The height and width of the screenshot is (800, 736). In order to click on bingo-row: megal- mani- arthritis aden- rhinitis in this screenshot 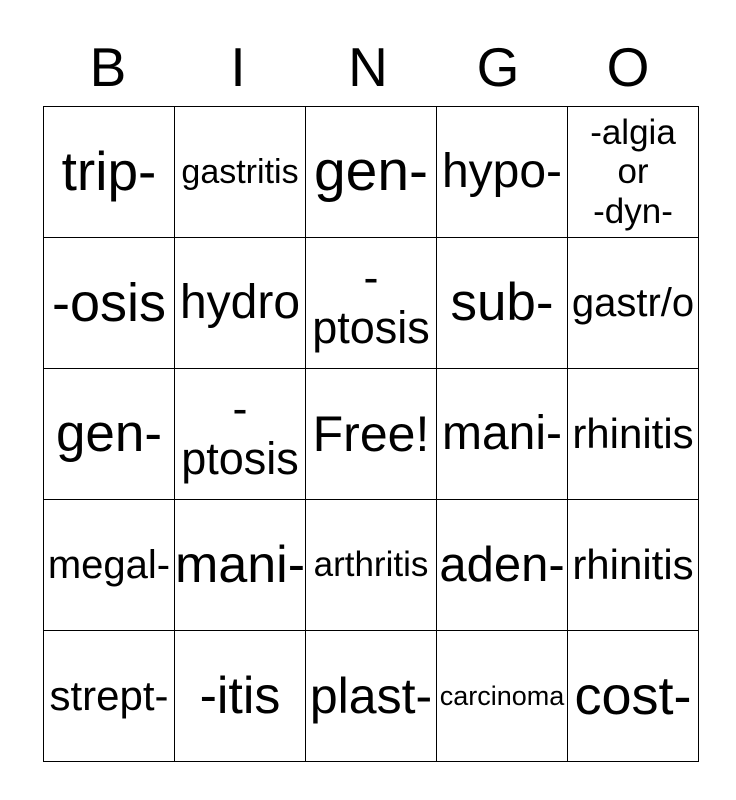, I will do `click(371, 565)`.